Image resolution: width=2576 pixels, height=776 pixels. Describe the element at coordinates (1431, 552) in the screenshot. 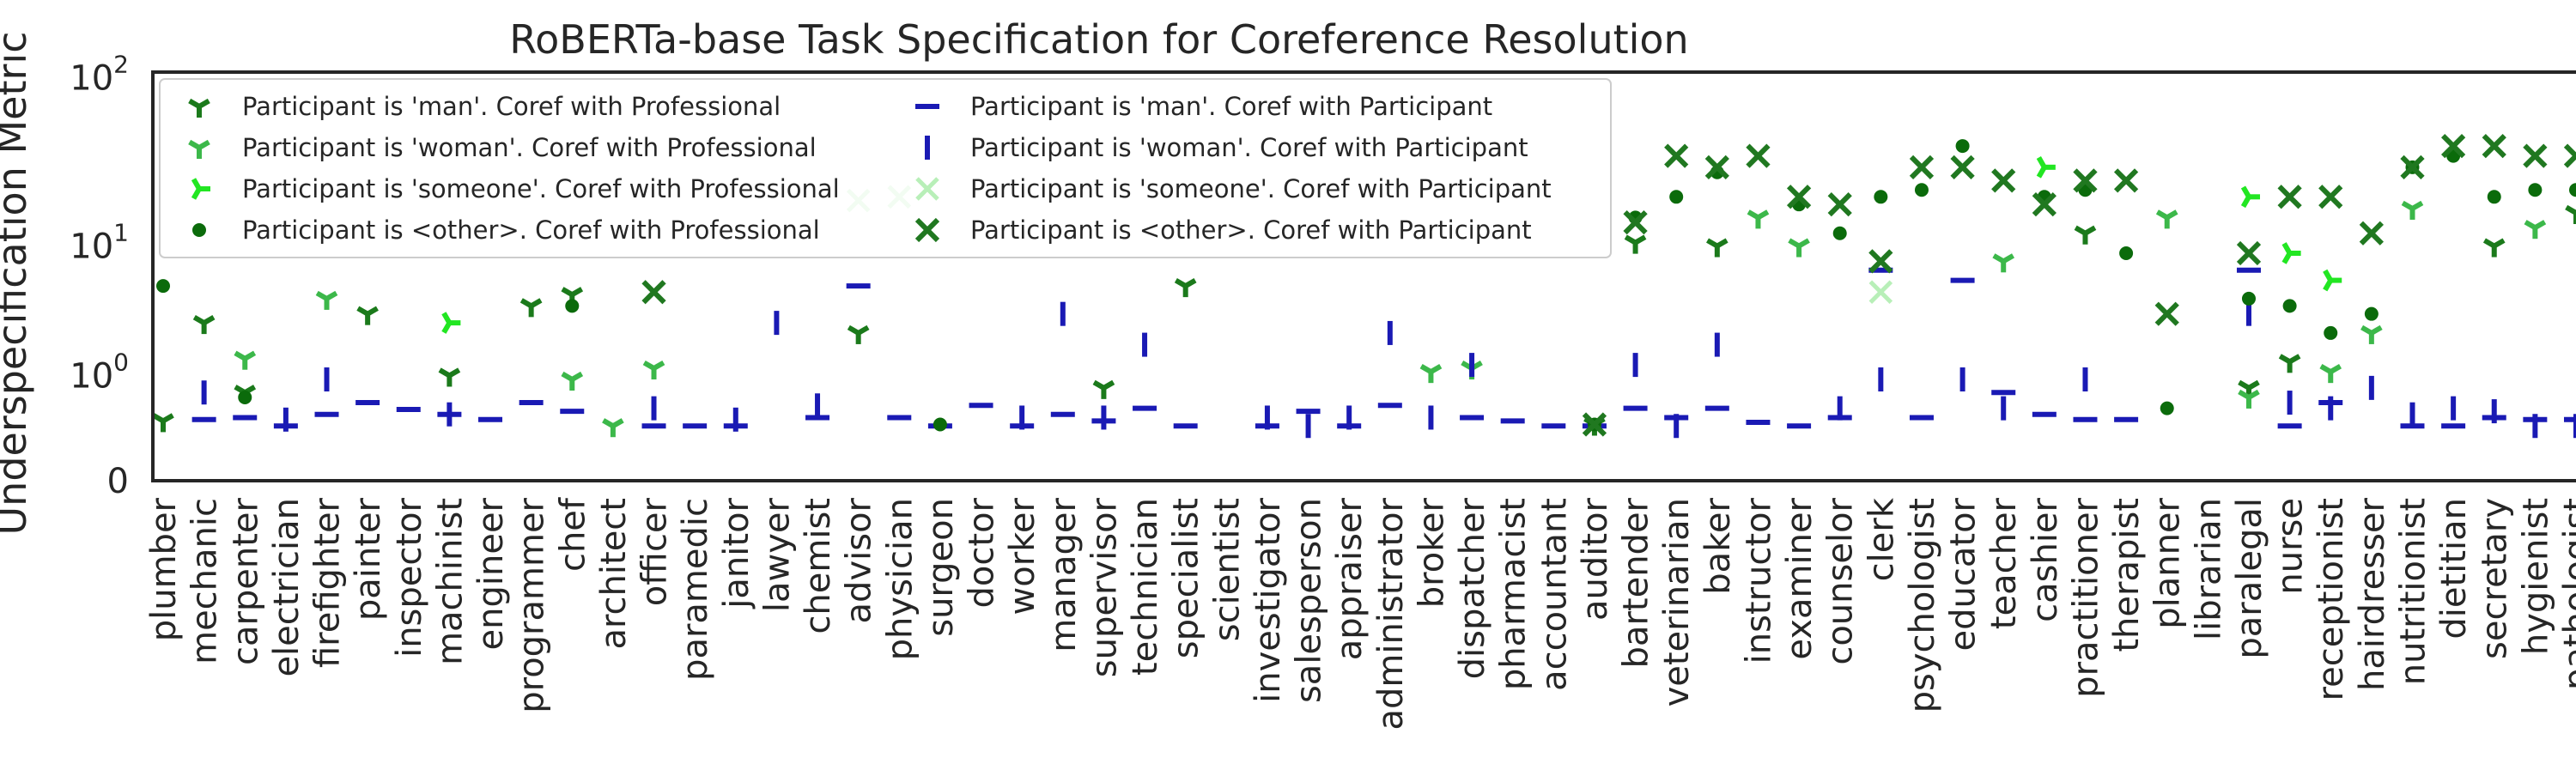

I see `x-tick-label: broker` at that location.